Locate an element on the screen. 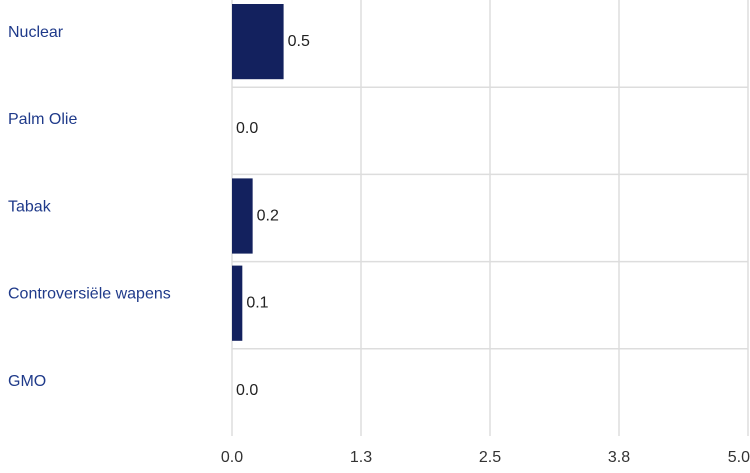 The height and width of the screenshot is (473, 750). category-label: Controversiële wapens is located at coordinates (89, 294).